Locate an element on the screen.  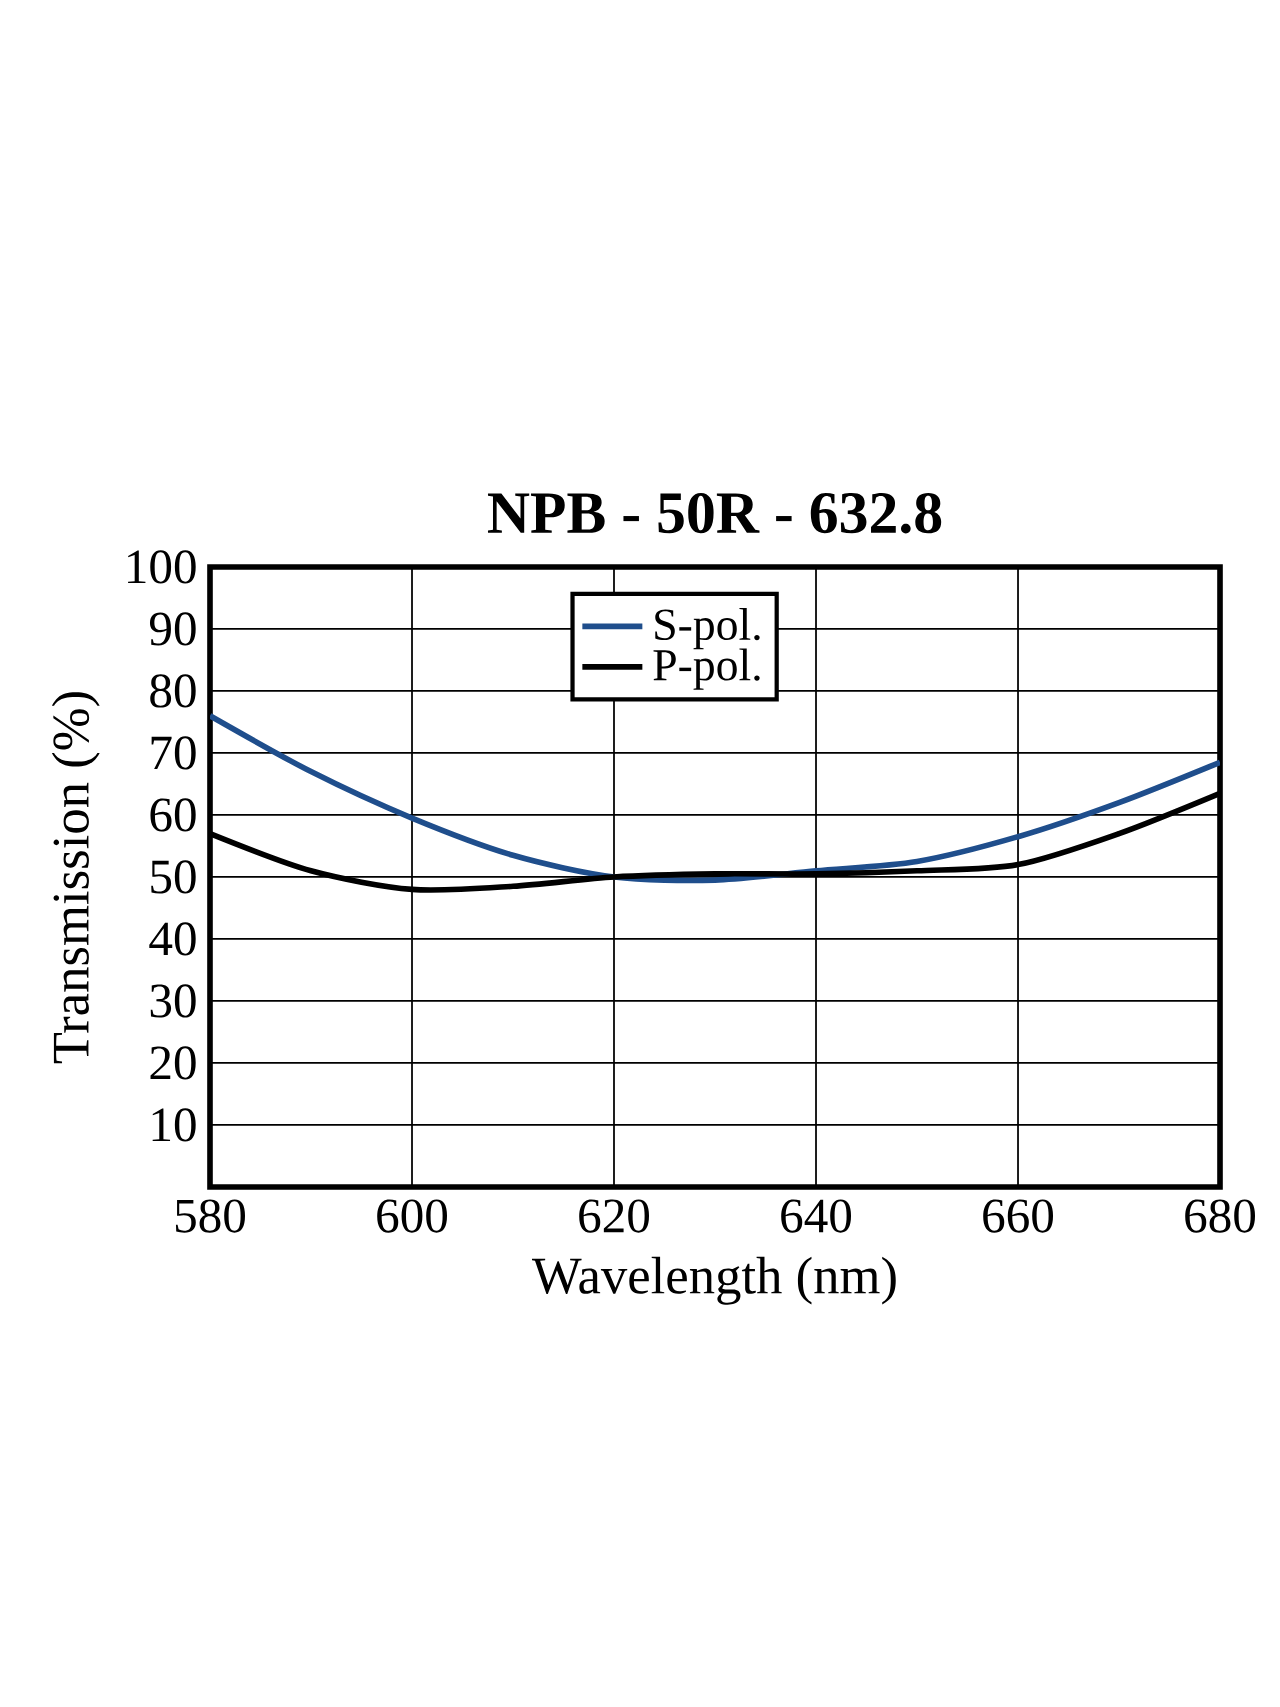
legend-label: S-pol. is located at coordinates (707, 628).